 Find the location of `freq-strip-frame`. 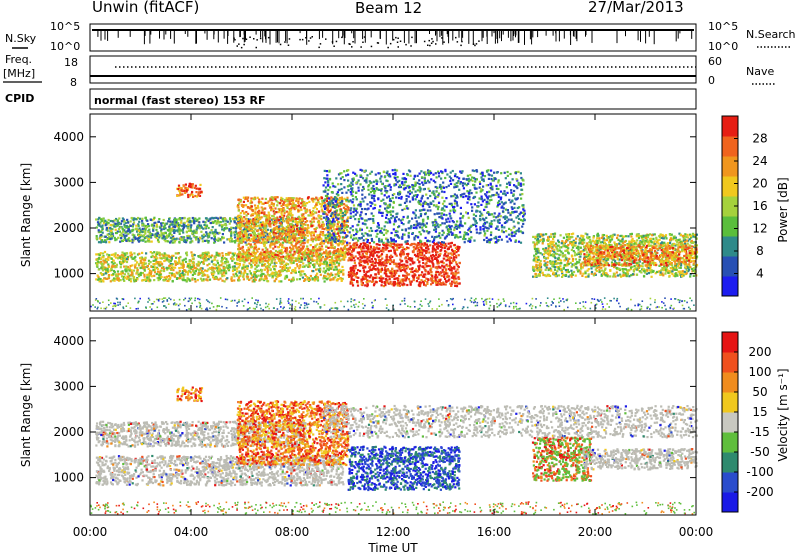

freq-strip-frame is located at coordinates (393, 69).